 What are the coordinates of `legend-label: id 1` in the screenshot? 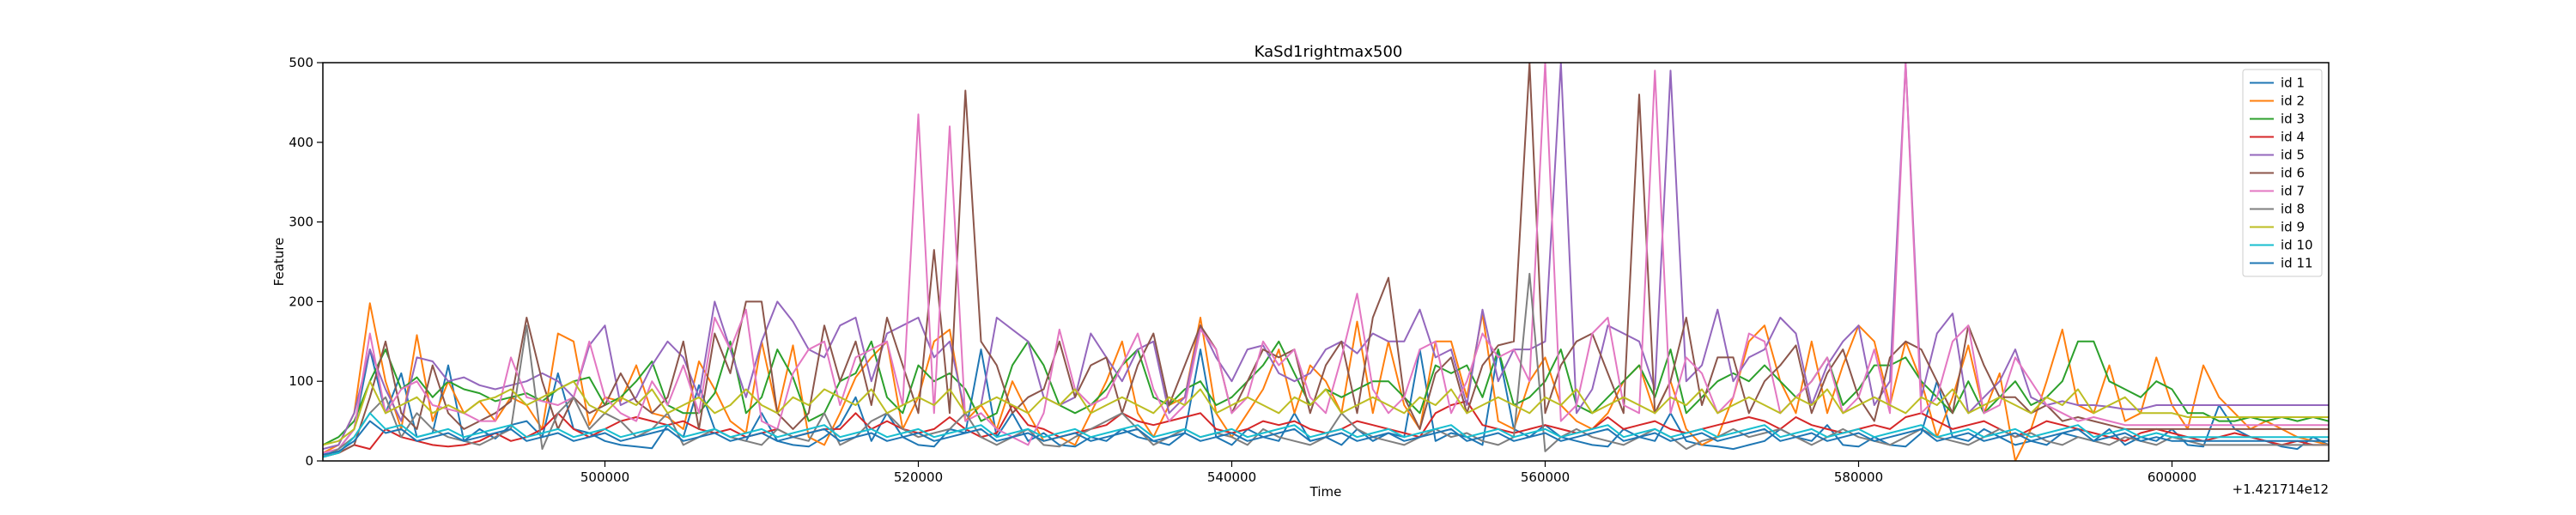 It's located at (2293, 83).